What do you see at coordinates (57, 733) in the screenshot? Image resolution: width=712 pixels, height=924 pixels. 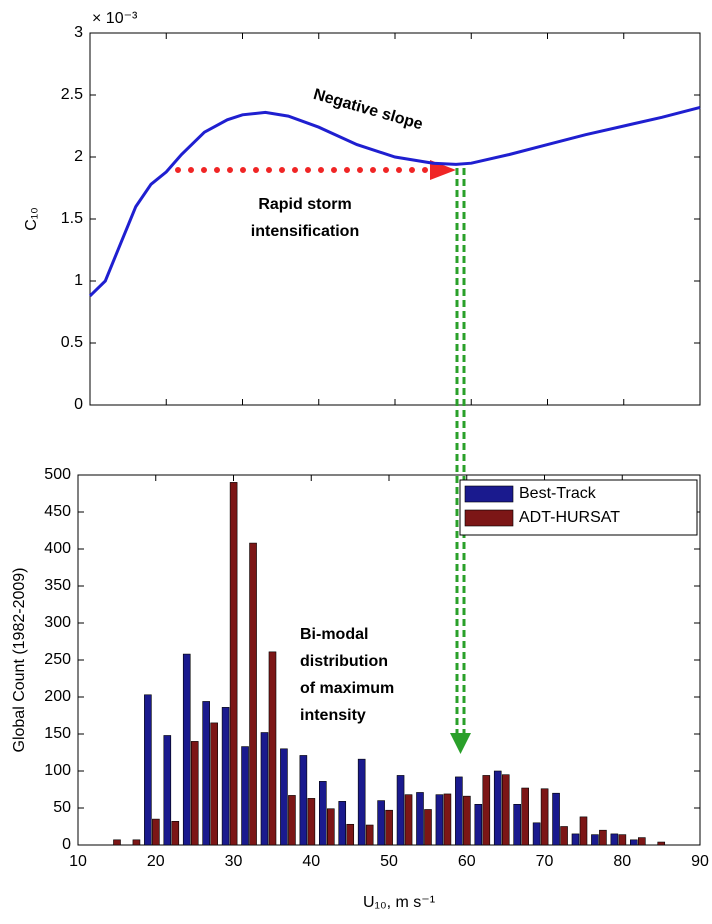 I see `y-tick-label: 150` at bounding box center [57, 733].